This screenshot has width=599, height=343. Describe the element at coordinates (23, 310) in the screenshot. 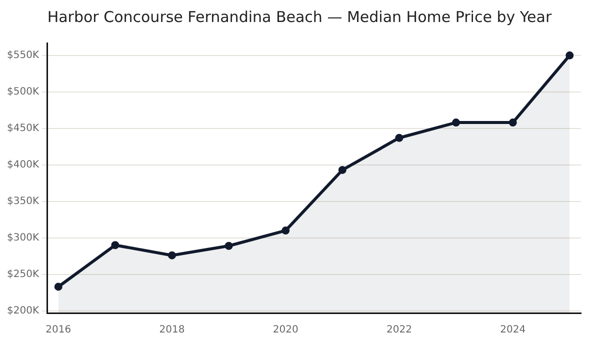

I see `y-tick-label: $200K` at that location.